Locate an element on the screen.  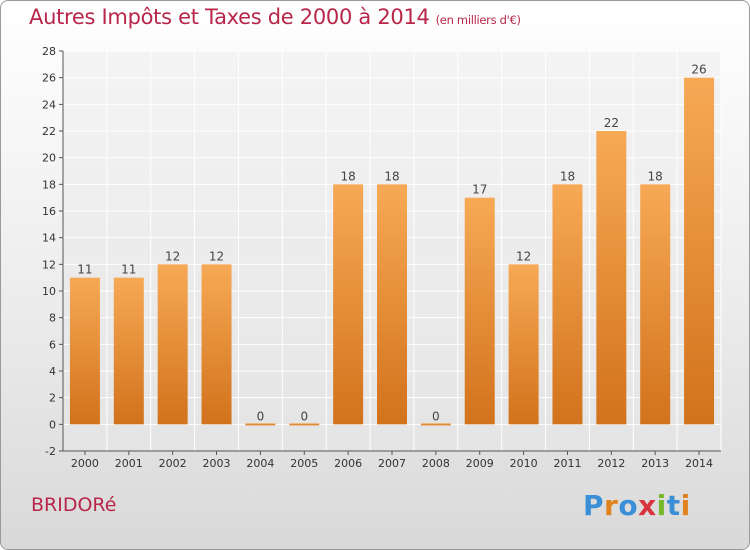
x-tick-label: 2001 is located at coordinates (129, 463).